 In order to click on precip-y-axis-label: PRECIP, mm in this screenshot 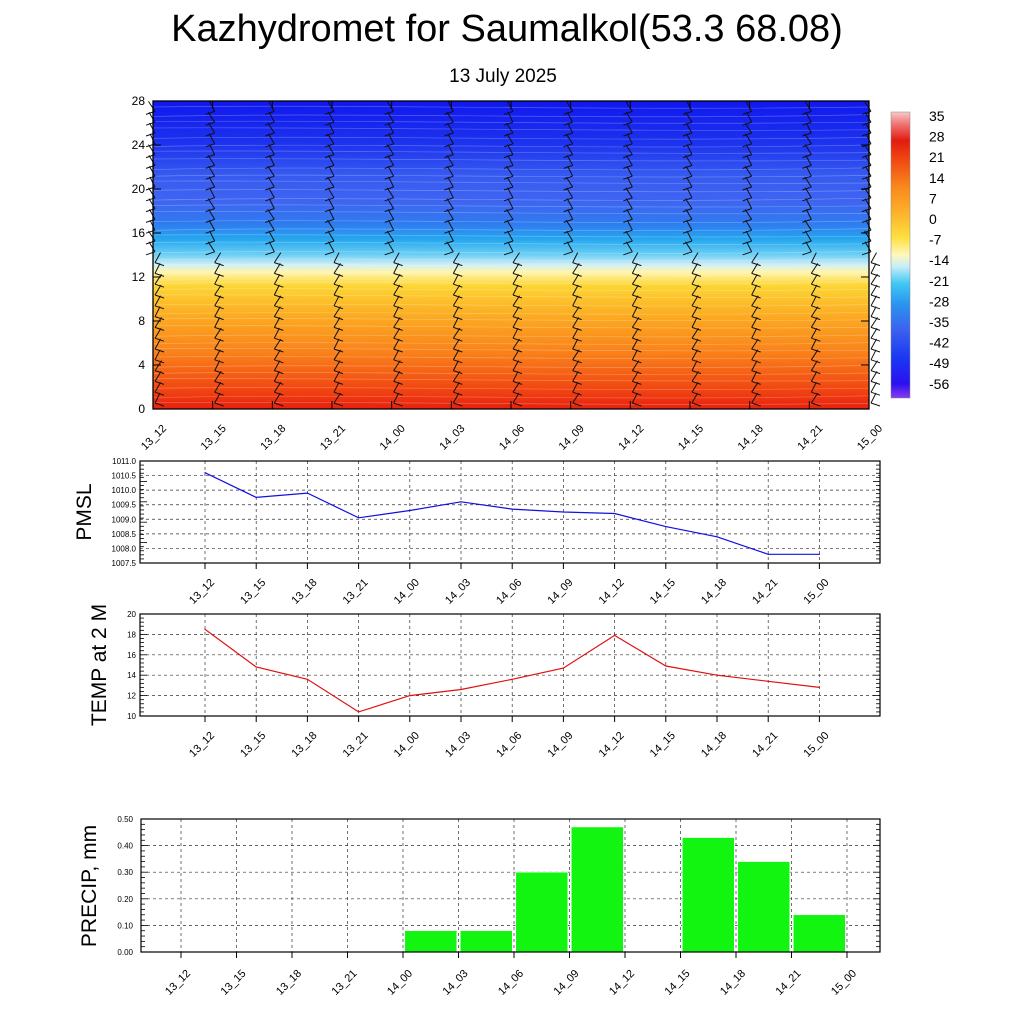, I will do `click(89, 886)`.